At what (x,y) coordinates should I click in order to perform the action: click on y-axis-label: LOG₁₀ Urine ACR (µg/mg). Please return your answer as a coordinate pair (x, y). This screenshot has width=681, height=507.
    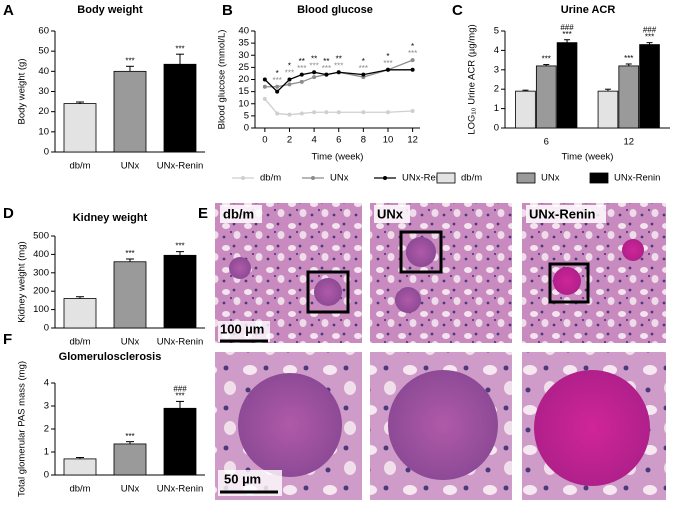
    Looking at the image, I should click on (472, 79).